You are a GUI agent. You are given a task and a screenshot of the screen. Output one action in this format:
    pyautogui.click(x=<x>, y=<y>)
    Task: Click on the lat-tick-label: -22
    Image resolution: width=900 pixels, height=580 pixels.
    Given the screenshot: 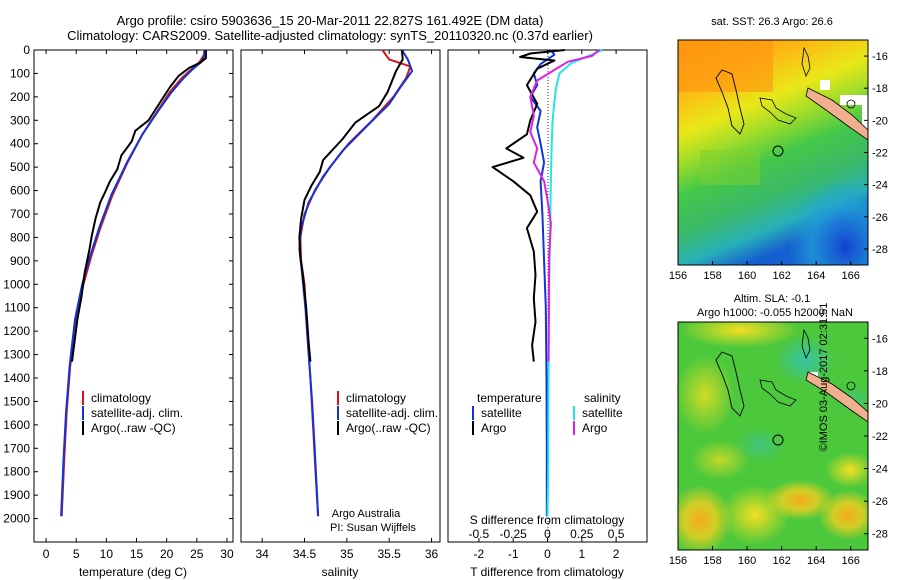 What is the action you would take?
    pyautogui.click(x=880, y=154)
    